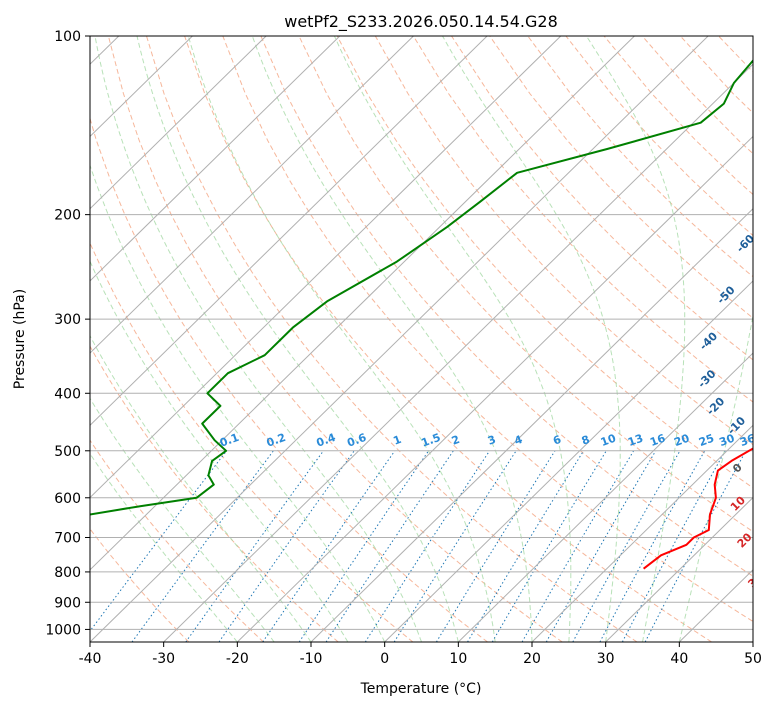 The image size is (775, 708). Describe the element at coordinates (747, 440) in the screenshot. I see `mixing-ratio-label: 36` at that location.